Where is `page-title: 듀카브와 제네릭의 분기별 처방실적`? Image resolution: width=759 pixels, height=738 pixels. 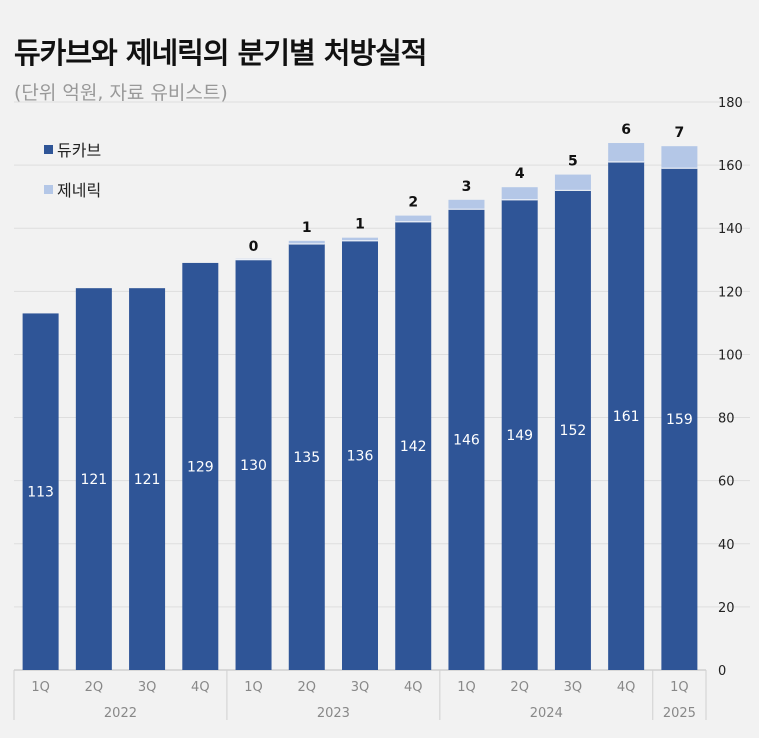
page-title: 듀카브와 제네릭의 분기별 처방실적 is located at coordinates (220, 53).